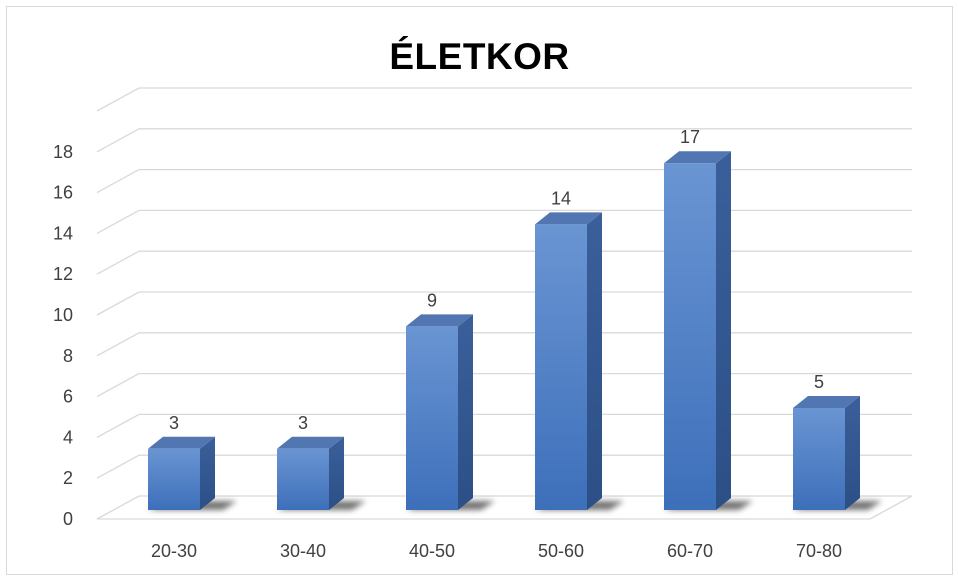 The width and height of the screenshot is (959, 581). What do you see at coordinates (63, 315) in the screenshot?
I see `y-tick-label: 10` at bounding box center [63, 315].